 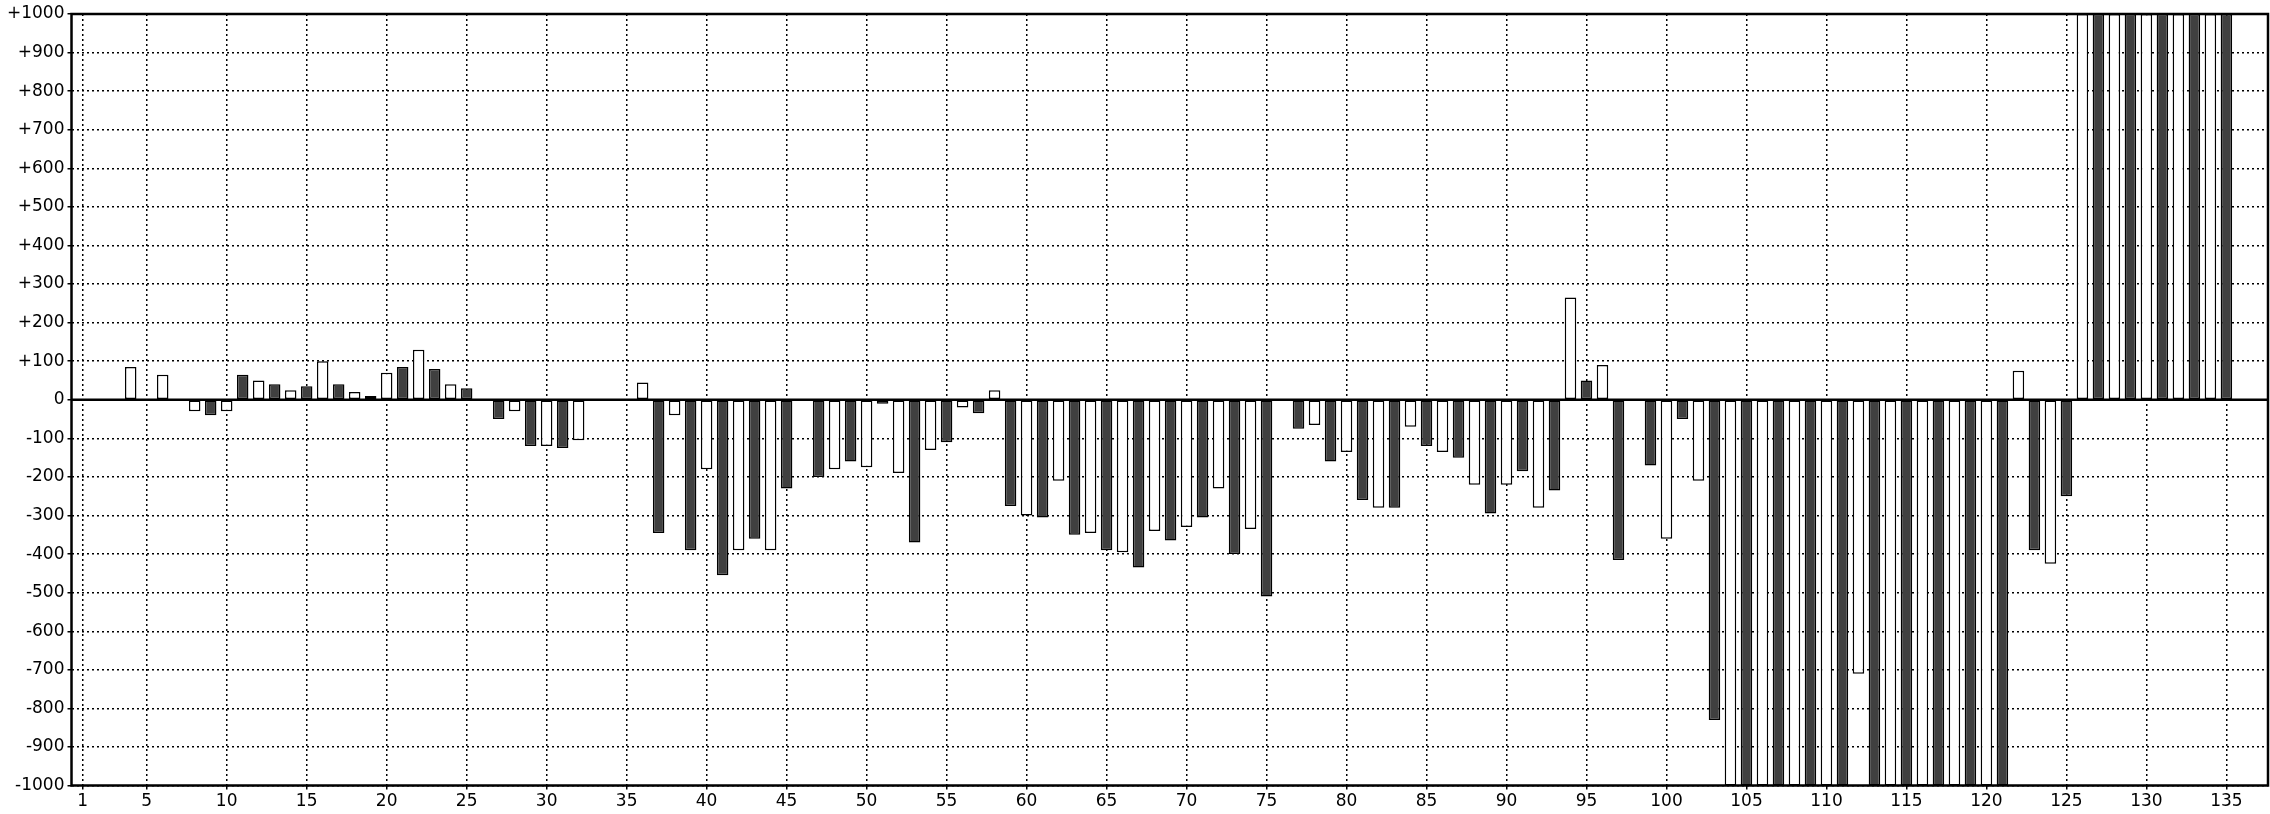 I want to click on x-tick-label: 35, so click(x=626, y=800).